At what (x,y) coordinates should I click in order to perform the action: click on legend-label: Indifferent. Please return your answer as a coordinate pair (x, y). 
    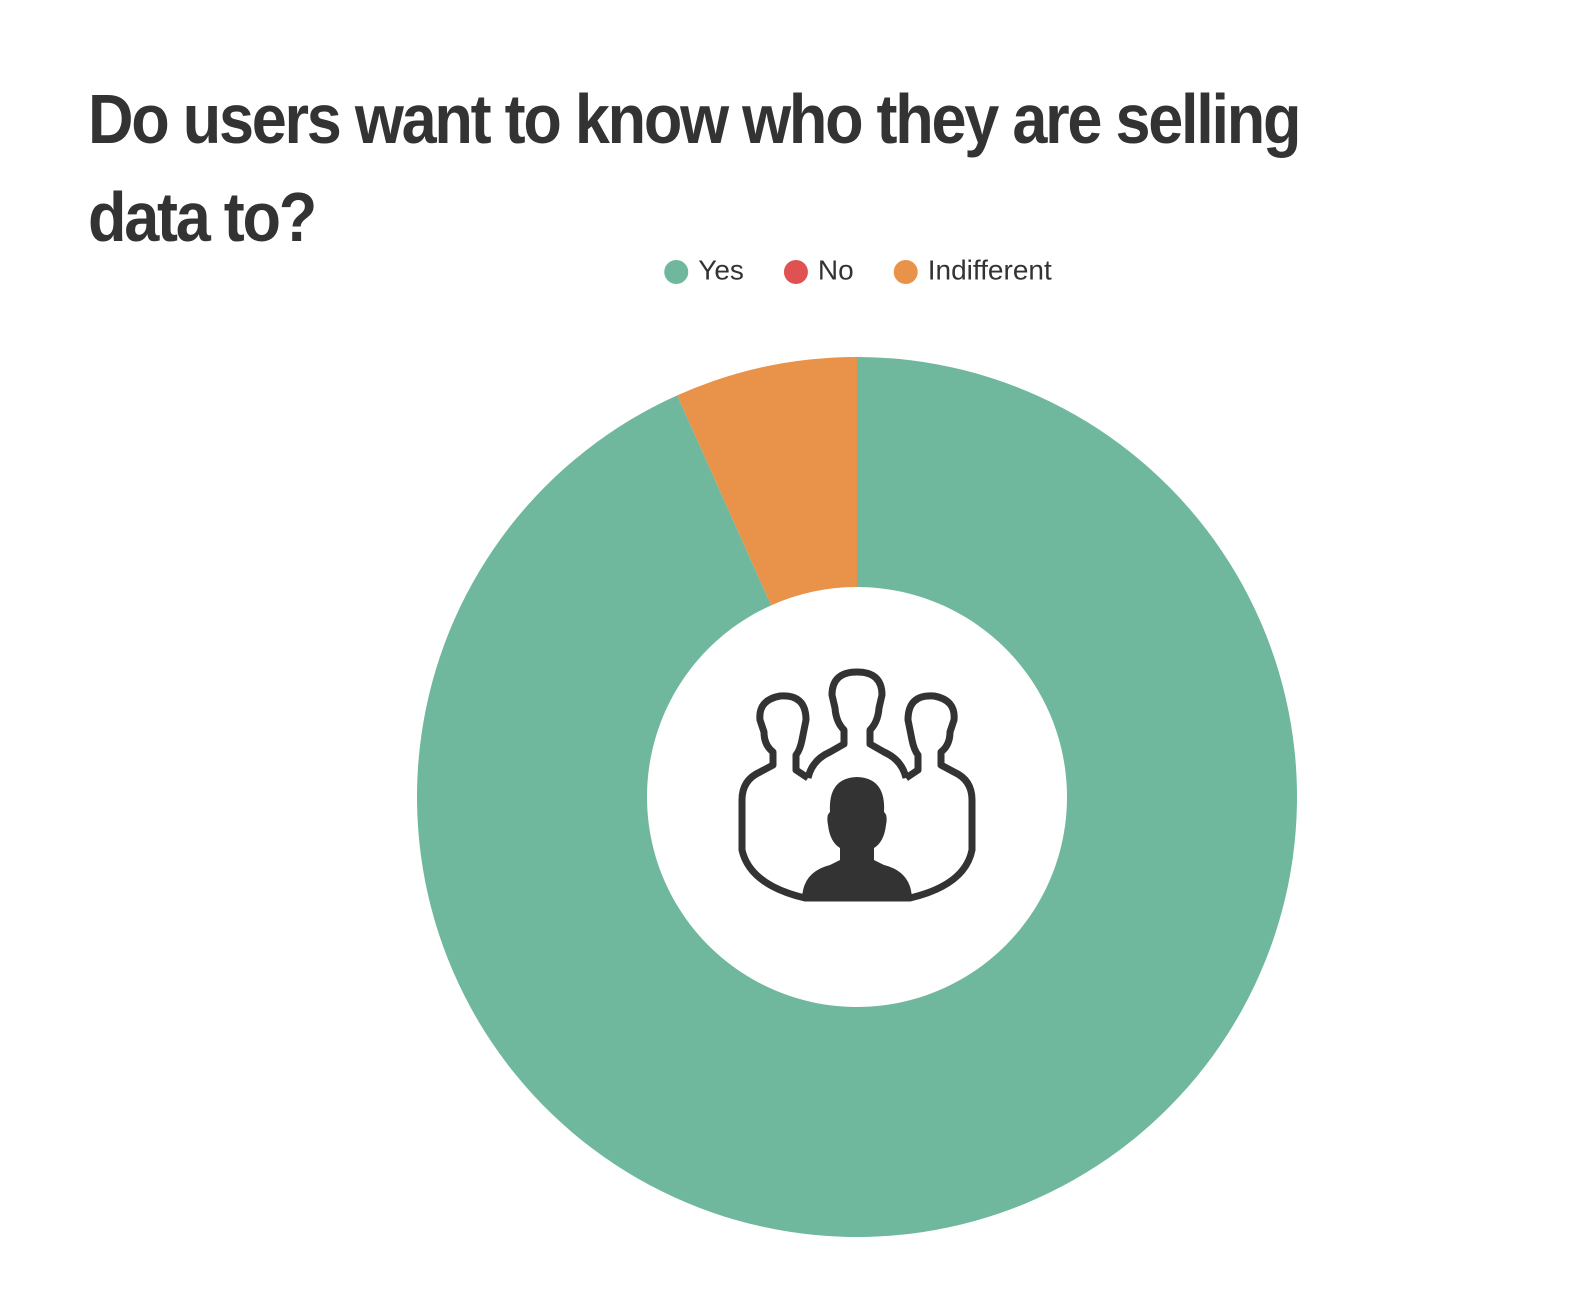
    Looking at the image, I should click on (990, 269).